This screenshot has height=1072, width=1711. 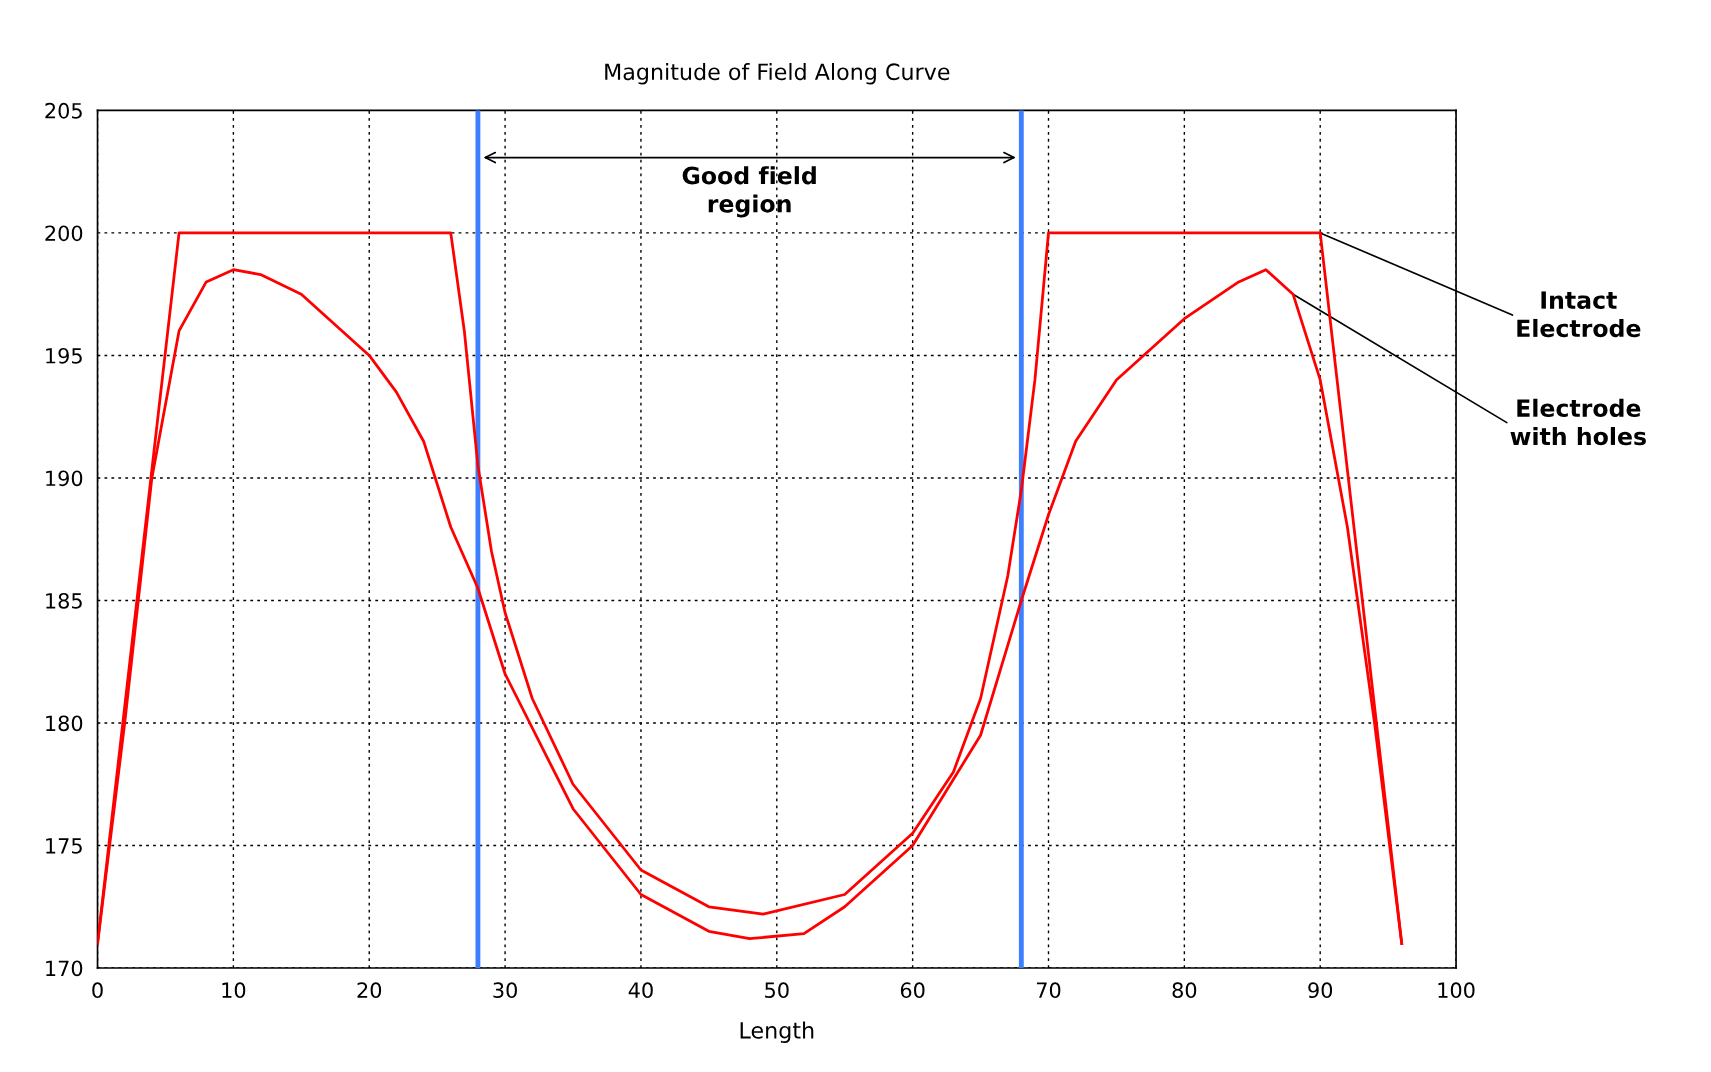 What do you see at coordinates (640, 990) in the screenshot?
I see `x-tick-label: 40` at bounding box center [640, 990].